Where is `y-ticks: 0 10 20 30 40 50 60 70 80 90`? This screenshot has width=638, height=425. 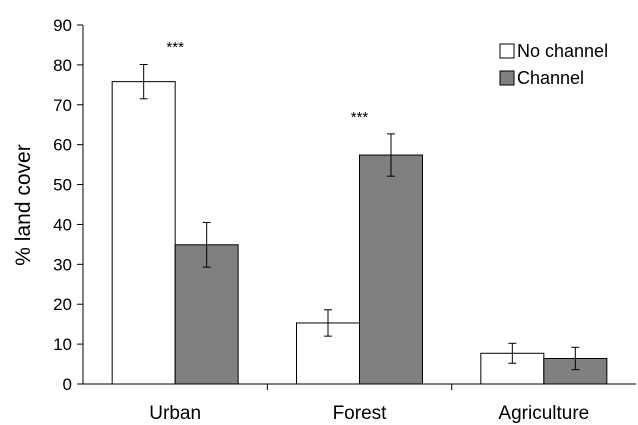
y-ticks: 0 10 20 30 40 50 60 70 80 90 is located at coordinates (68, 205).